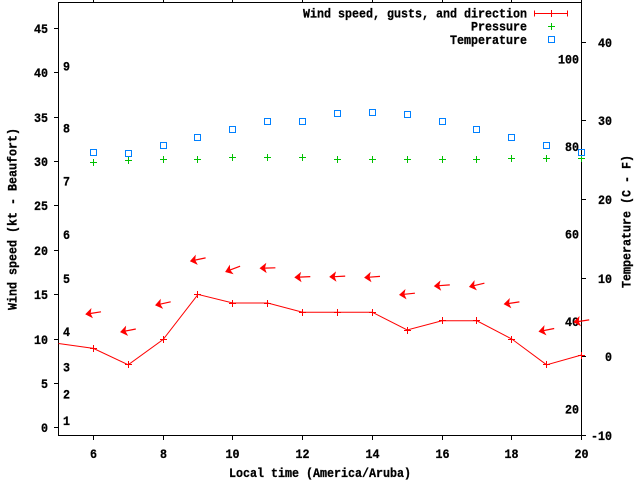  What do you see at coordinates (601, 436) in the screenshot?
I see `svg-text: -10` at bounding box center [601, 436].